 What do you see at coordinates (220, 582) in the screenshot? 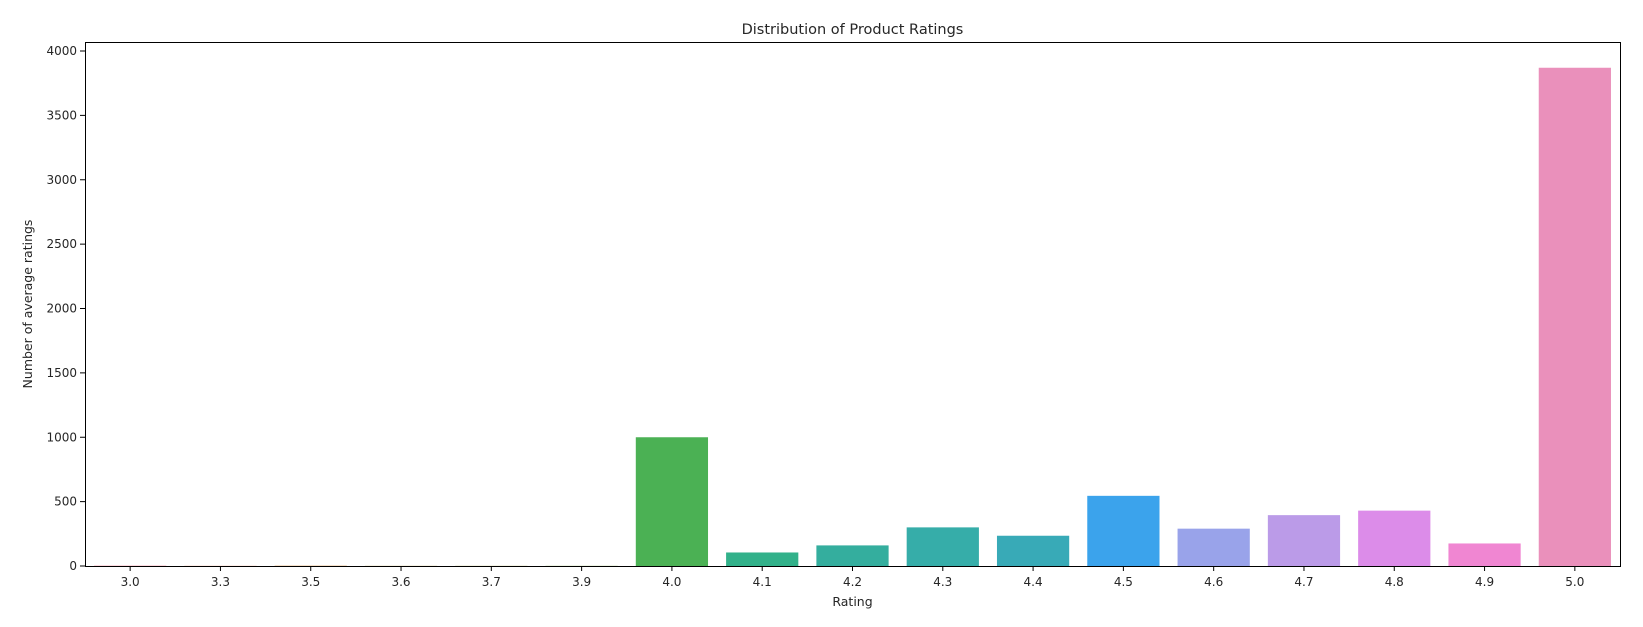
I see `x-tick-label: 3.3` at bounding box center [220, 582].